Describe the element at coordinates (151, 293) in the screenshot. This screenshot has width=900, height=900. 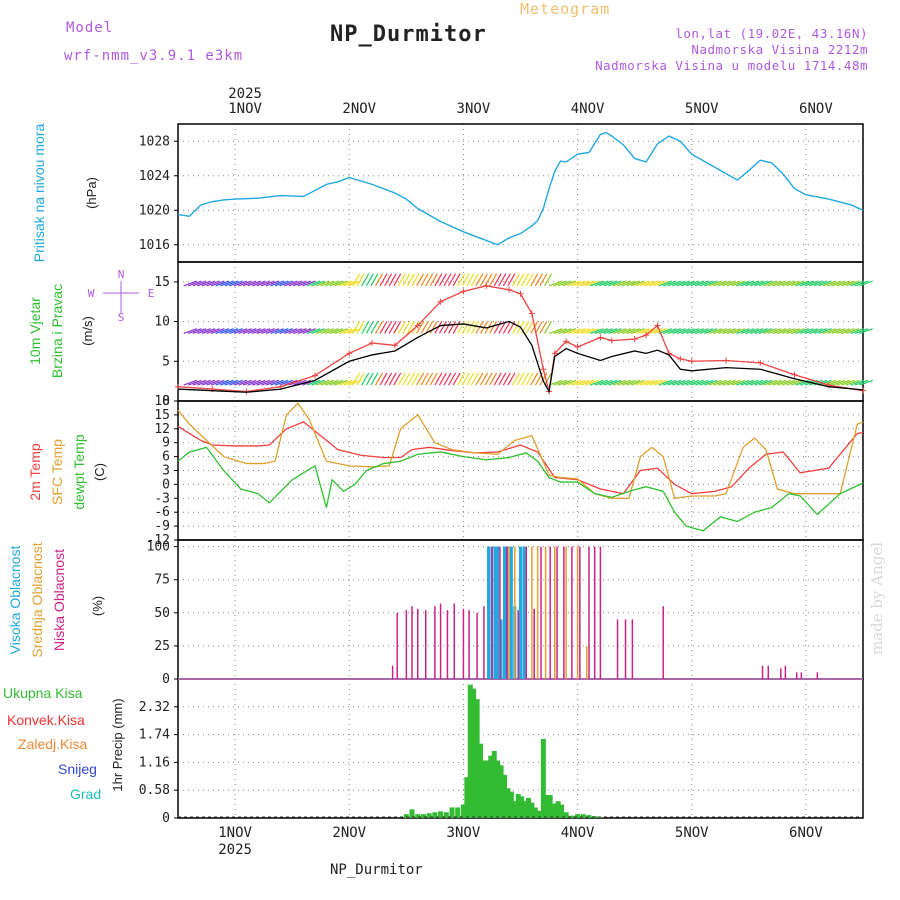
I see `compass-e: E` at that location.